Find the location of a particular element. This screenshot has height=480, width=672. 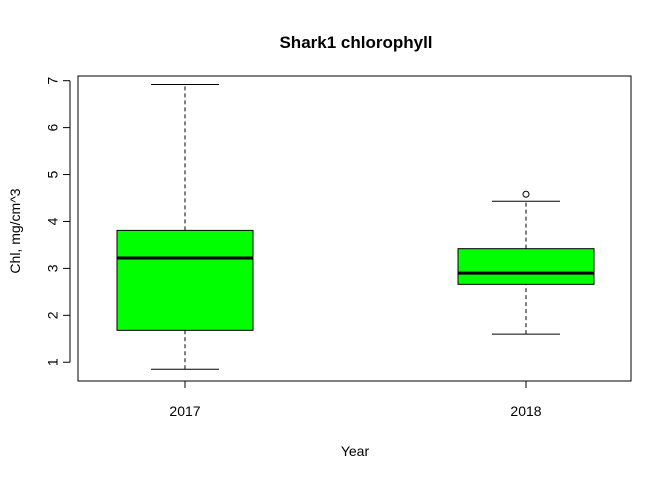

y-tick-label: 5 is located at coordinates (53, 174).